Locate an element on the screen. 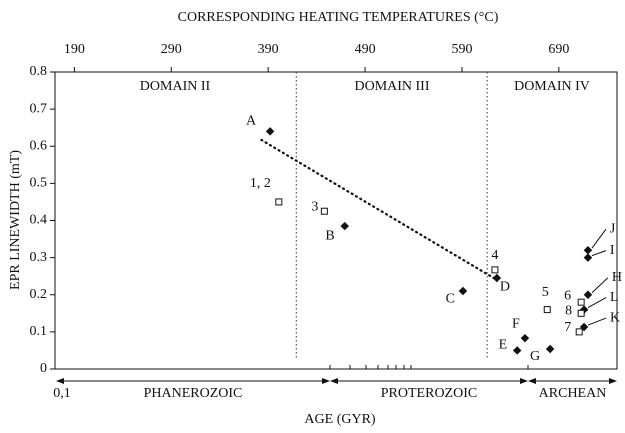 The width and height of the screenshot is (625, 433). y-tick-label: 0.6 is located at coordinates (39, 145).